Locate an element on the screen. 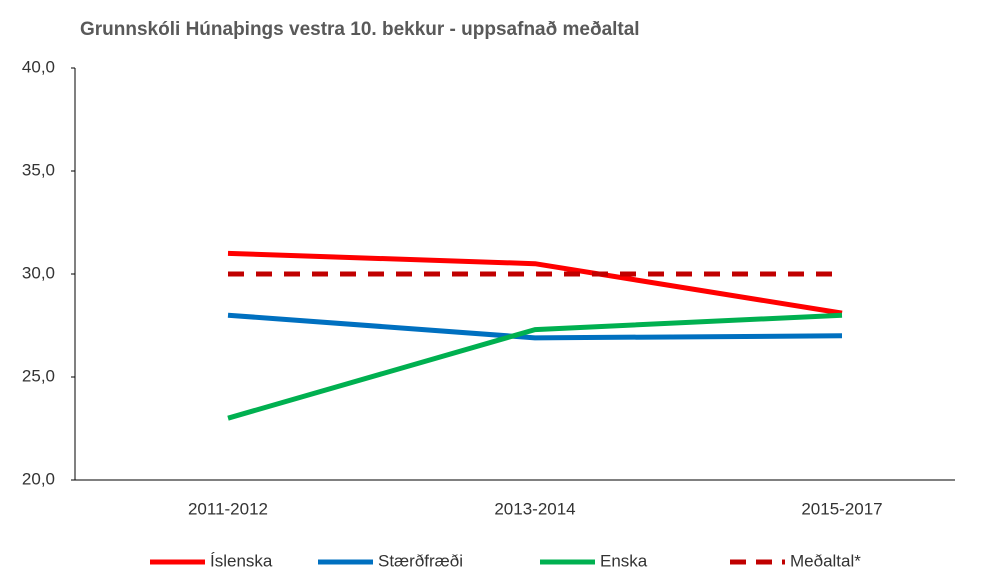 The width and height of the screenshot is (983, 573). y-tick-label: 25,0 is located at coordinates (38, 375).